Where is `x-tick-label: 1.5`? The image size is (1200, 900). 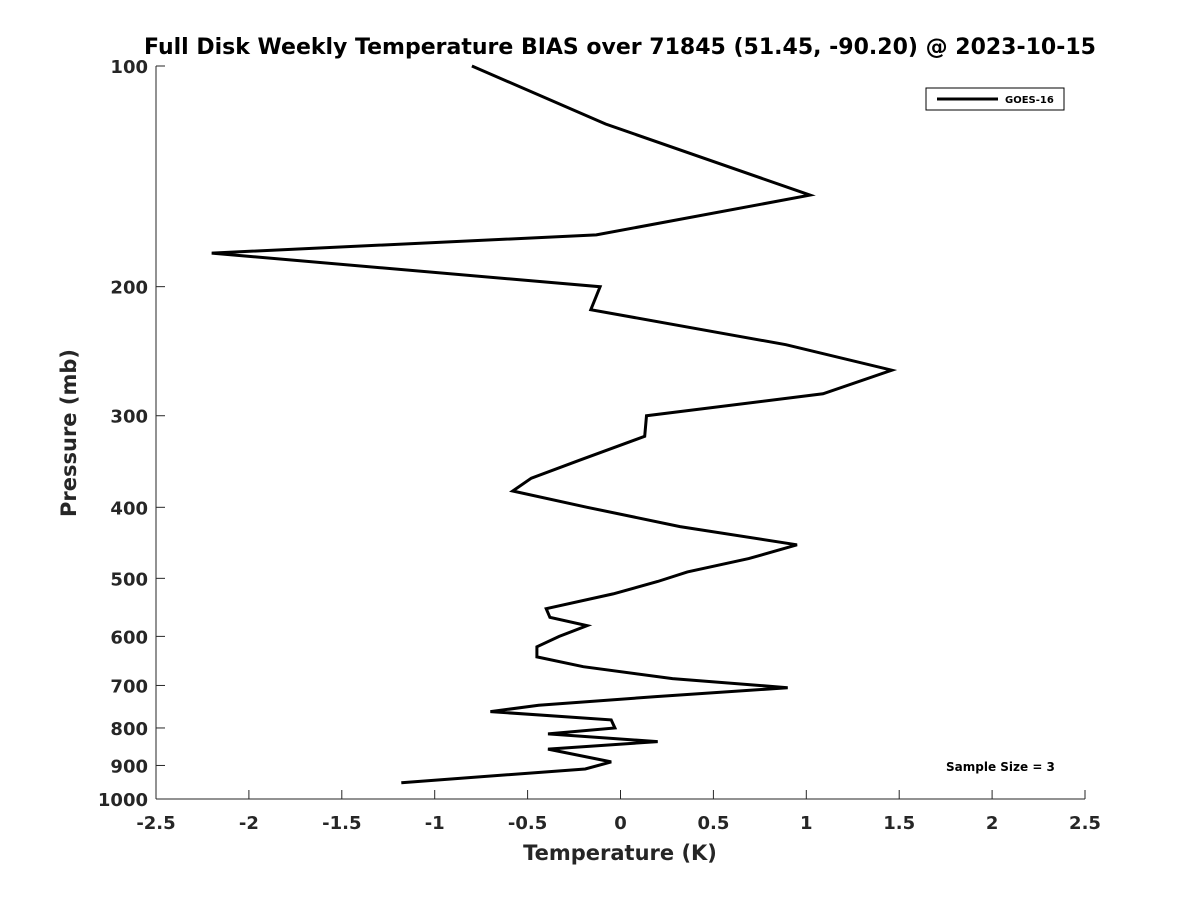 x-tick-label: 1.5 is located at coordinates (899, 823).